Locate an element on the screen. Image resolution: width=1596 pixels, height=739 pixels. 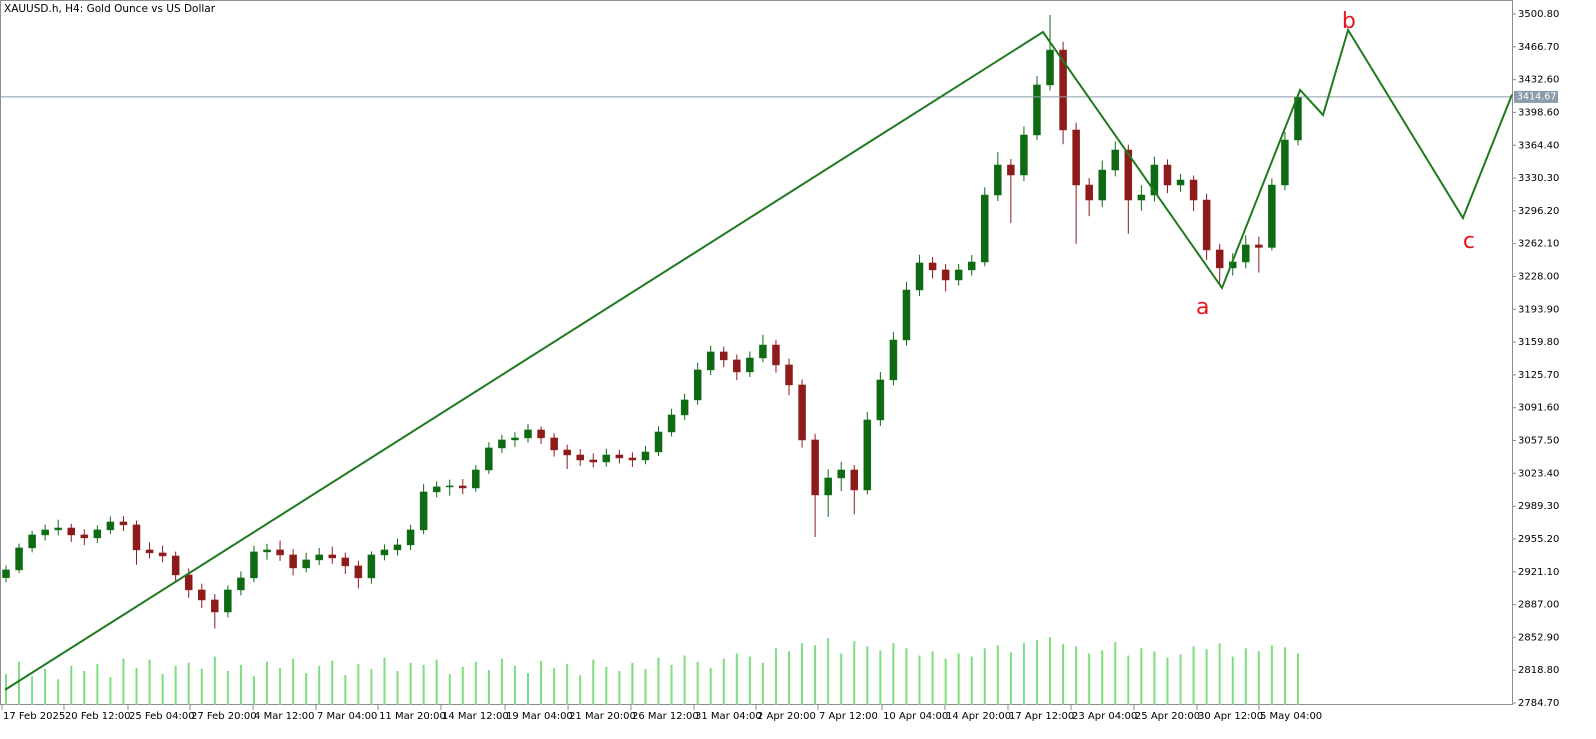
x-tick-label: 17 Apr 12:00 is located at coordinates (1041, 716).